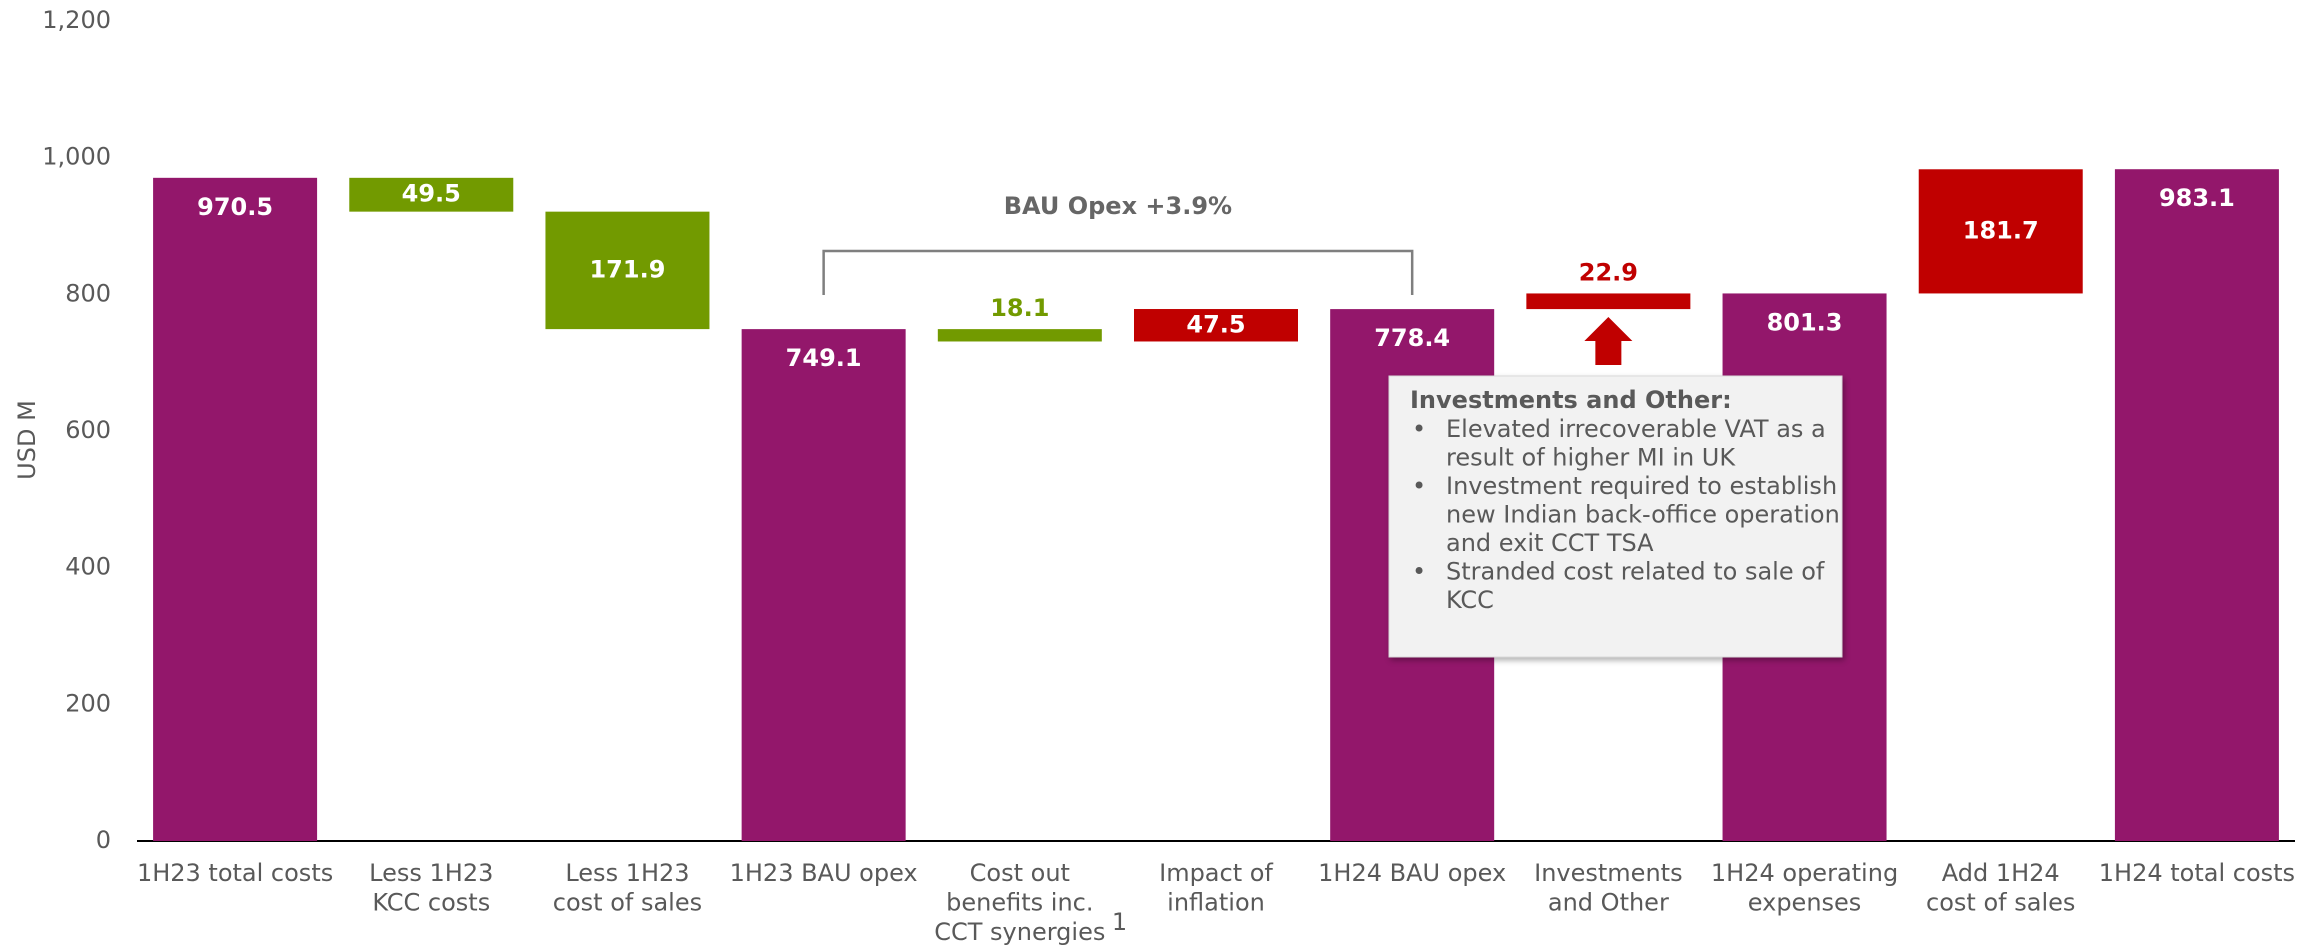  Describe the element at coordinates (1470, 600) in the screenshot. I see `callout-text: KCC` at that location.